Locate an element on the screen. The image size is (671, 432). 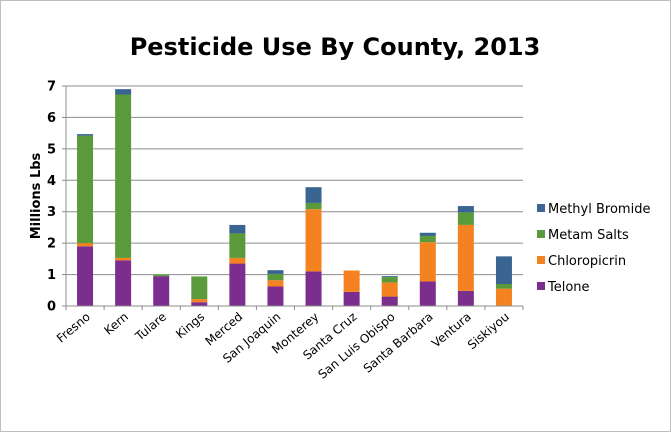
y-axis-ticks: 0 1 2 3 4 5 6 7 is located at coordinates (51, 197).